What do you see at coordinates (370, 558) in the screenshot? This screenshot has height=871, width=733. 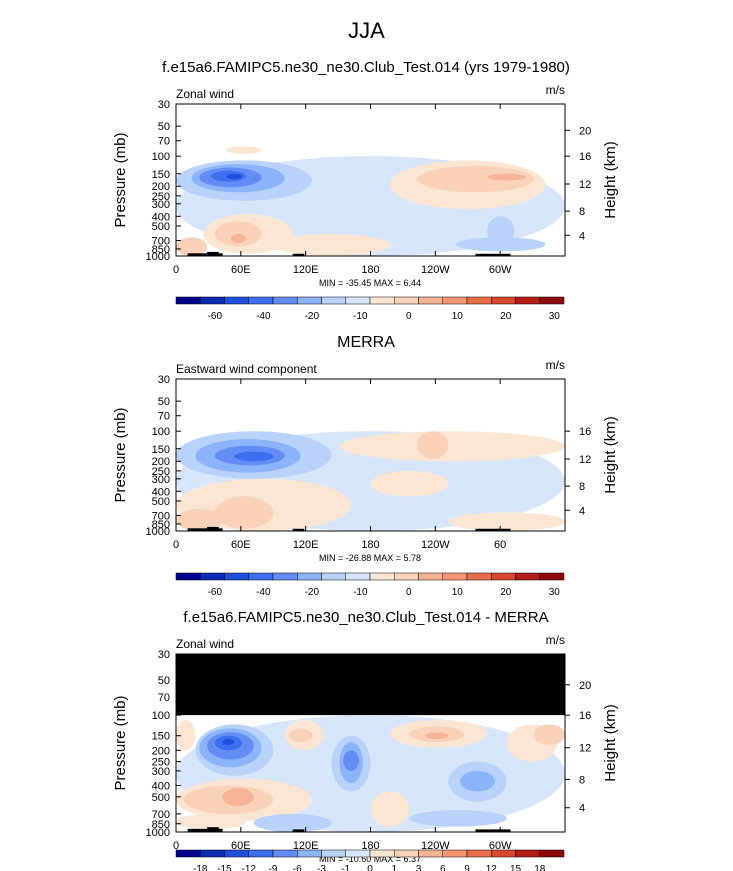 I see `stats-label: MIN = -26.88 MAX = 5.78` at bounding box center [370, 558].